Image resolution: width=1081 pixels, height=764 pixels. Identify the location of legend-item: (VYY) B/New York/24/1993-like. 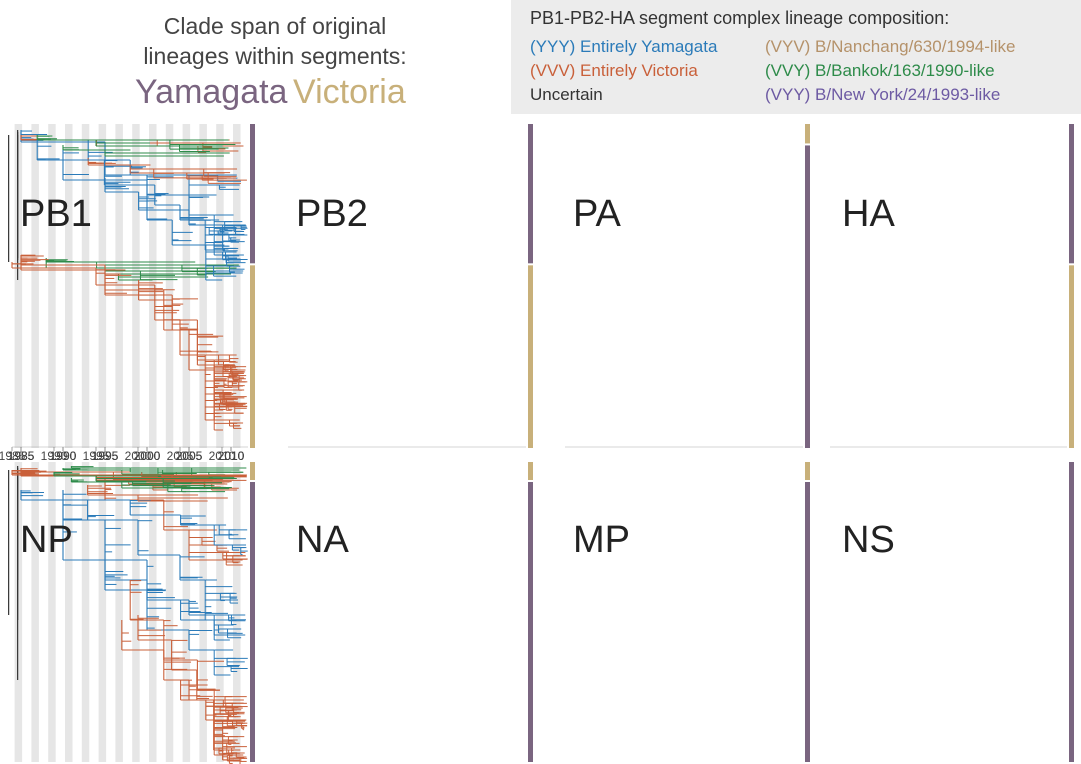
(883, 94).